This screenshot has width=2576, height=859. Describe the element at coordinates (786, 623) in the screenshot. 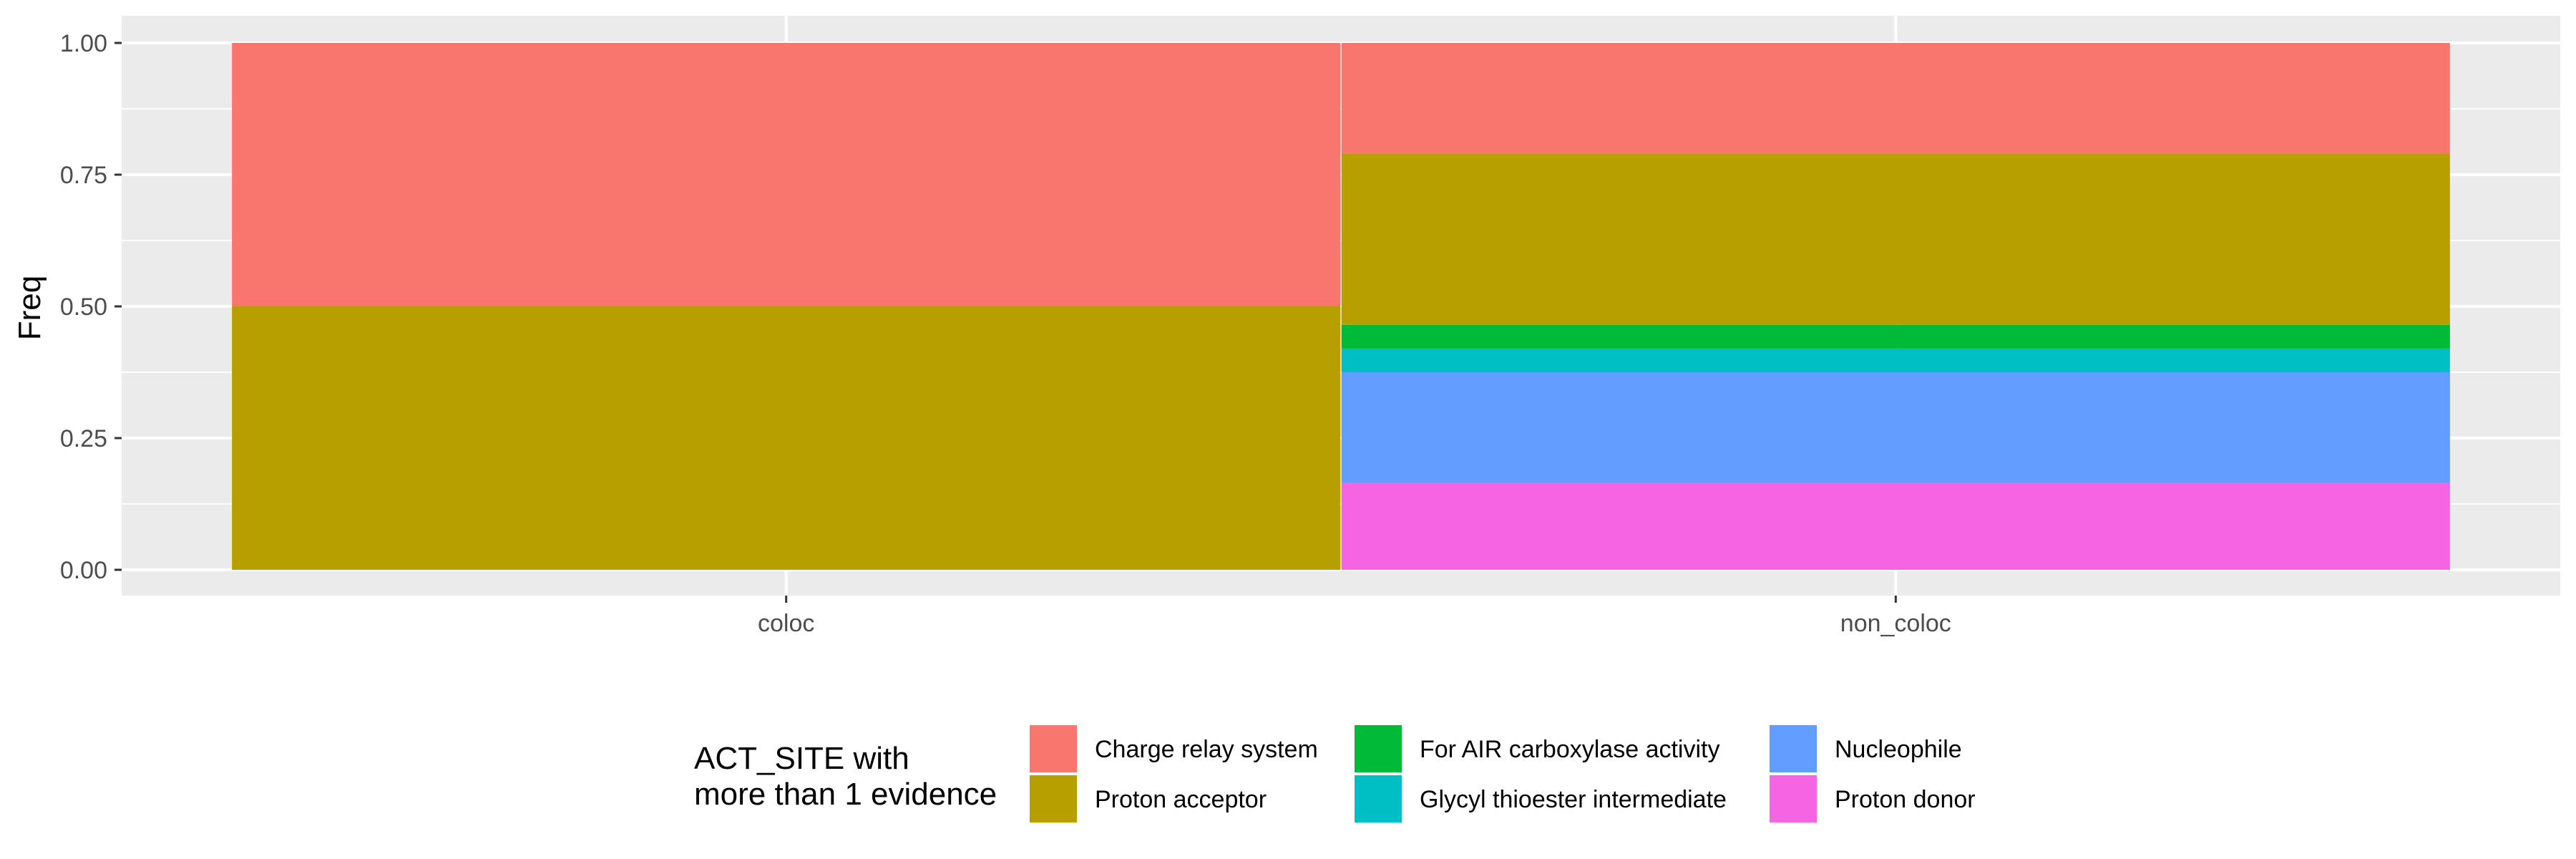

I see `x-tick-label: coloc` at that location.